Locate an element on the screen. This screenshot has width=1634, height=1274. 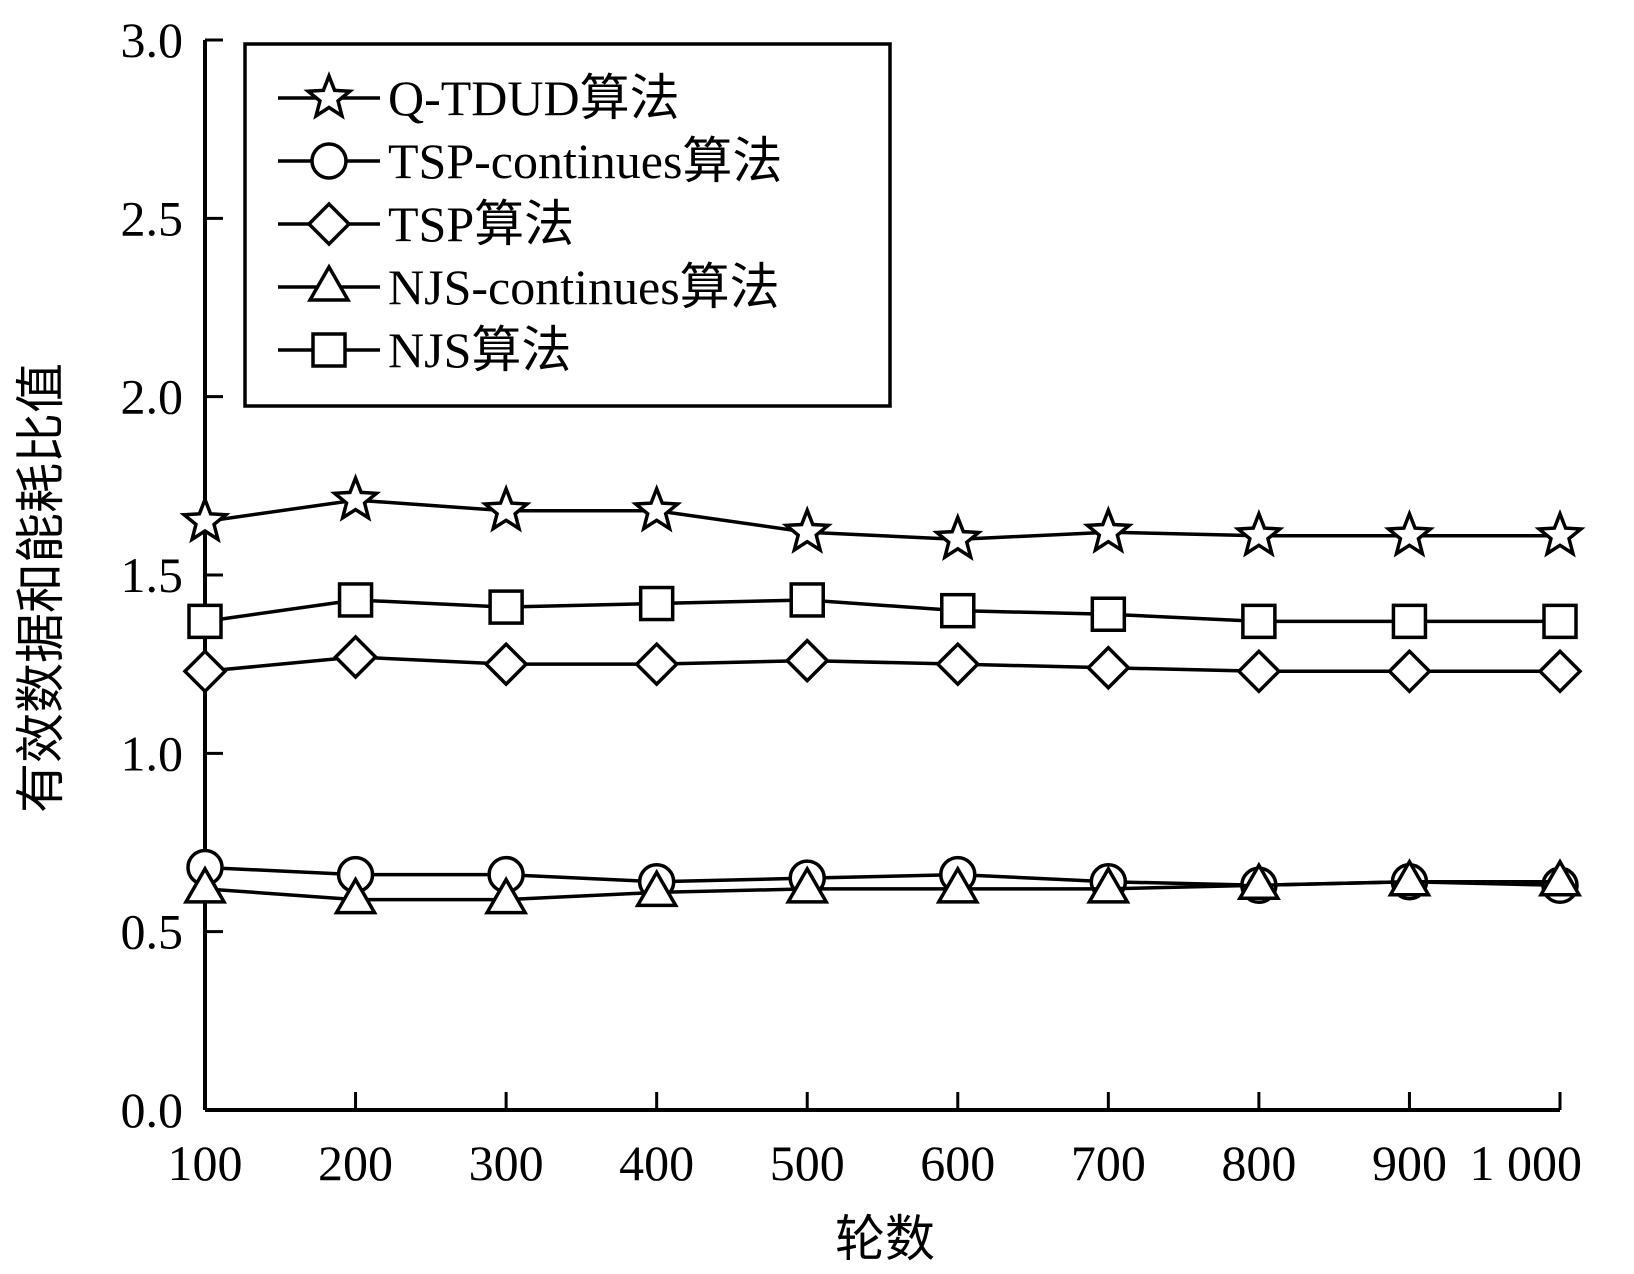
y-tick-label: 3.0 is located at coordinates (152, 40).